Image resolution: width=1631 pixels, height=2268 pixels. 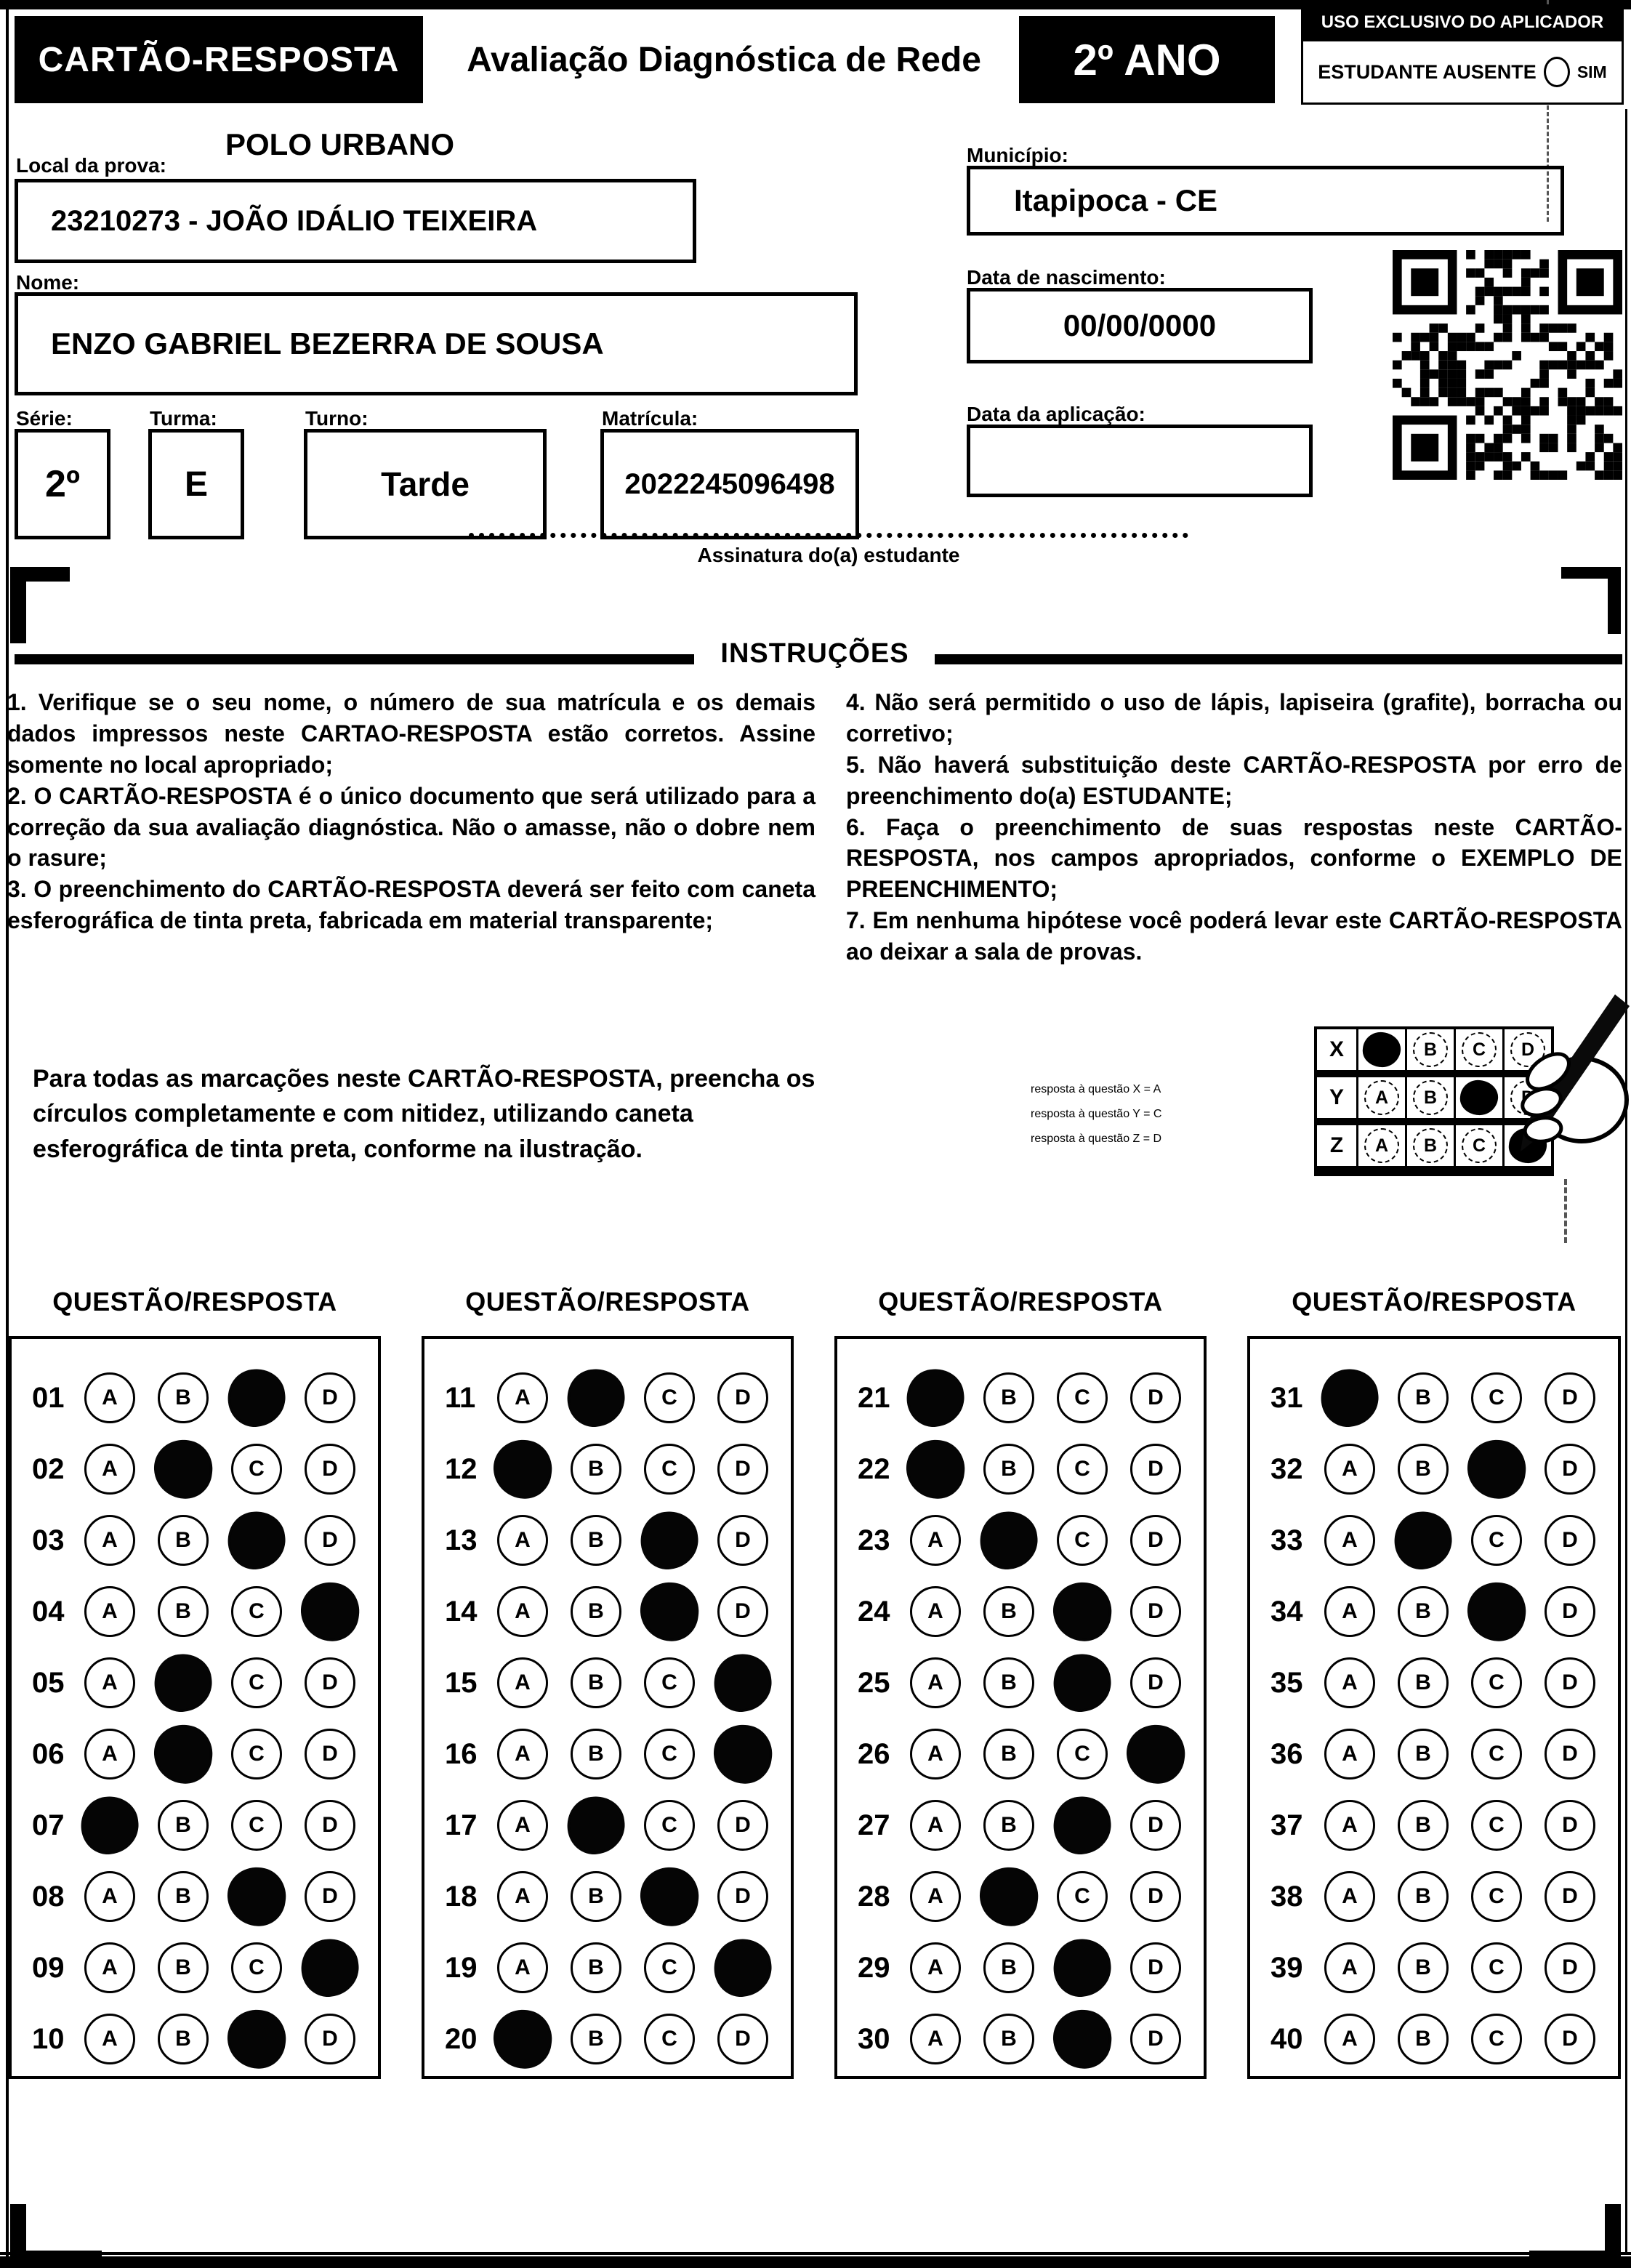 I want to click on corner-mark, so click(x=18, y=605).